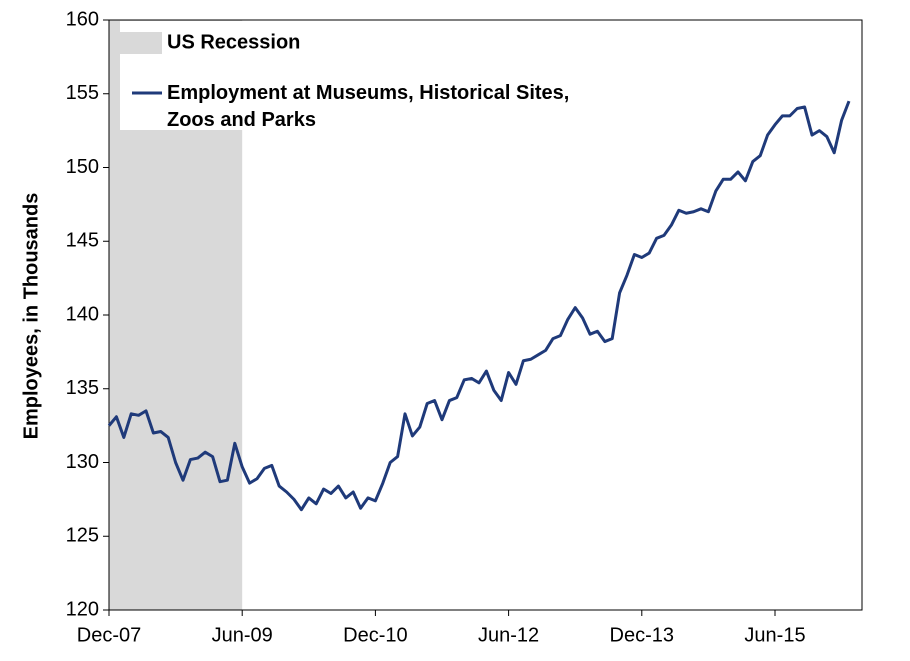 Image resolution: width=910 pixels, height=661 pixels. Describe the element at coordinates (508, 635) in the screenshot. I see `x-tick-label: Jun-12` at that location.